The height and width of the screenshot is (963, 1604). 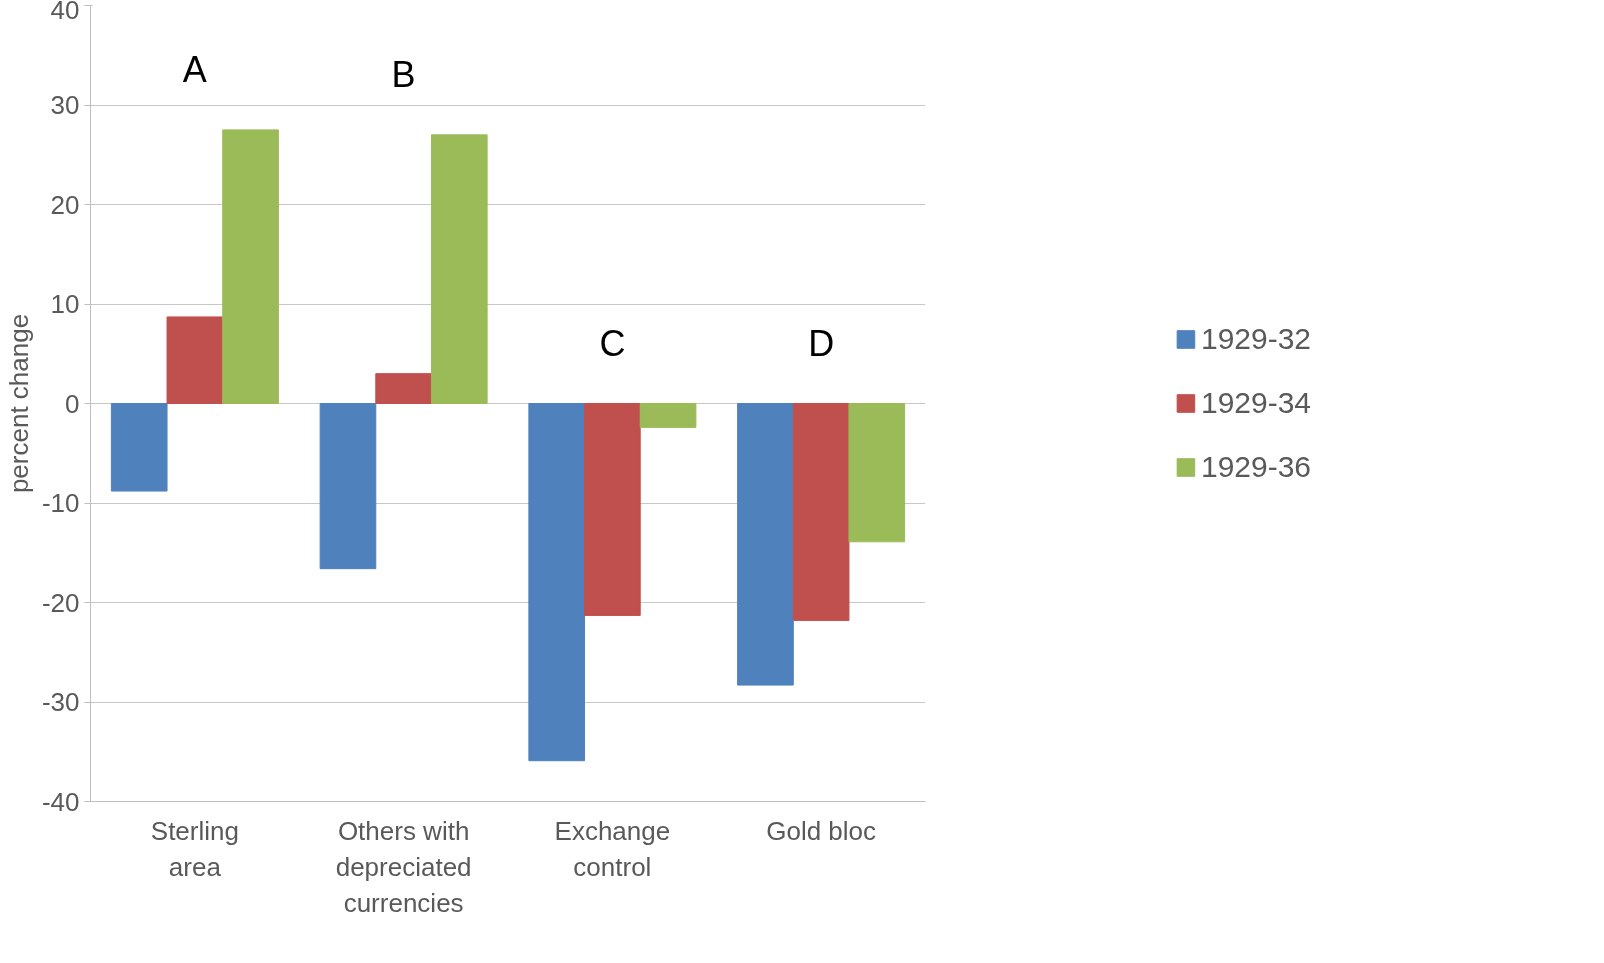 What do you see at coordinates (821, 343) in the screenshot?
I see `annotation: D` at bounding box center [821, 343].